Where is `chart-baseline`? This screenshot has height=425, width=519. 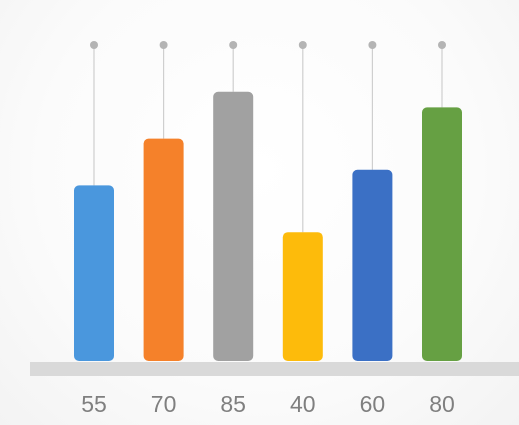
chart-baseline is located at coordinates (274, 369).